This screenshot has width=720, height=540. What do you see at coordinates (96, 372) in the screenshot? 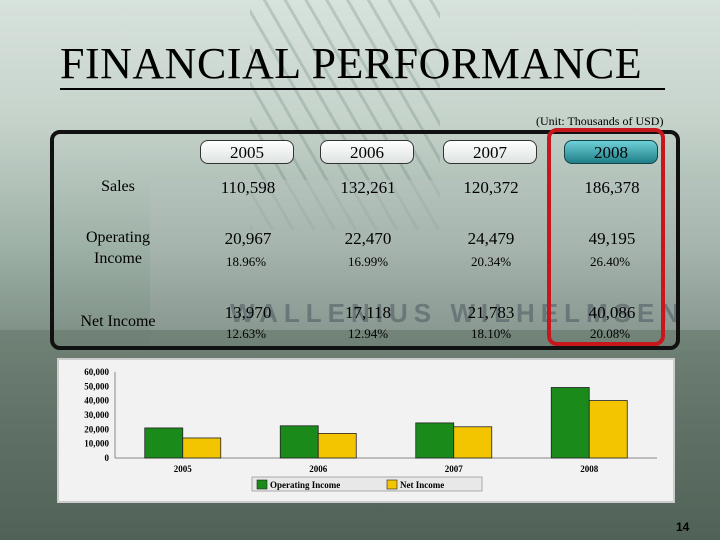
I see `y-tick-label: 60,000` at bounding box center [96, 372].